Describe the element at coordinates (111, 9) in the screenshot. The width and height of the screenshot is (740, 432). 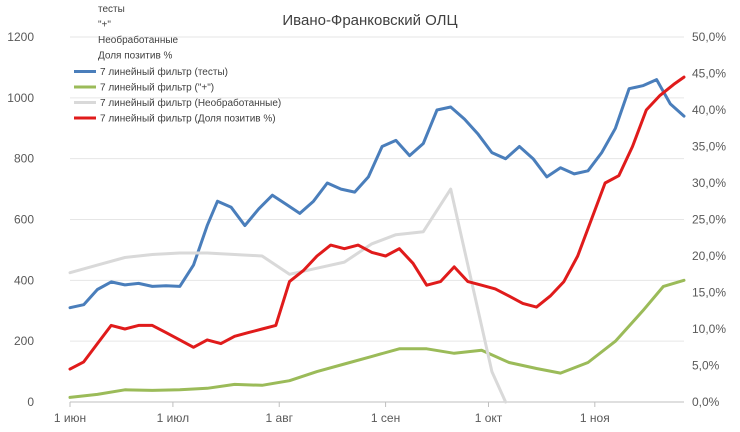
I see `legend-entry-label: тесты` at that location.